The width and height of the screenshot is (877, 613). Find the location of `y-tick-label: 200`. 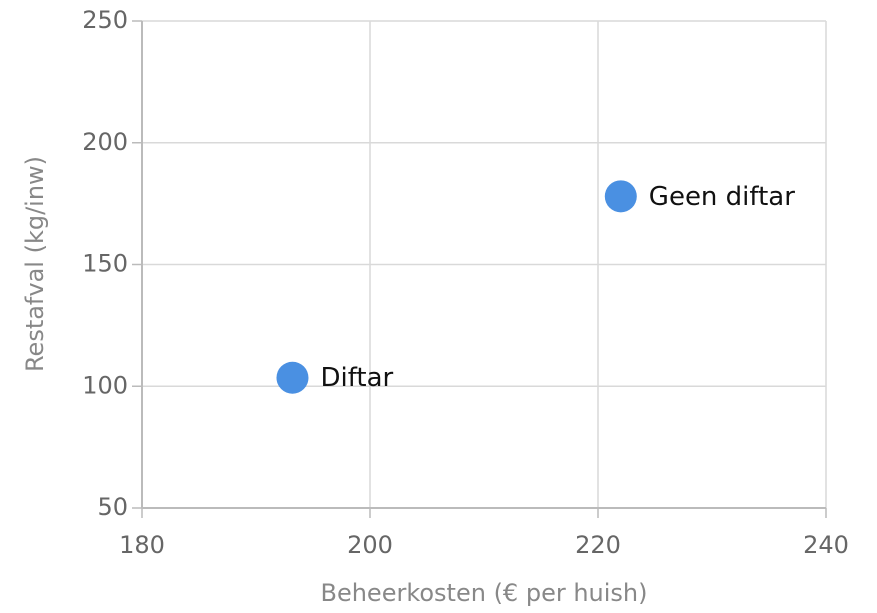

y-tick-label: 200 is located at coordinates (105, 142).